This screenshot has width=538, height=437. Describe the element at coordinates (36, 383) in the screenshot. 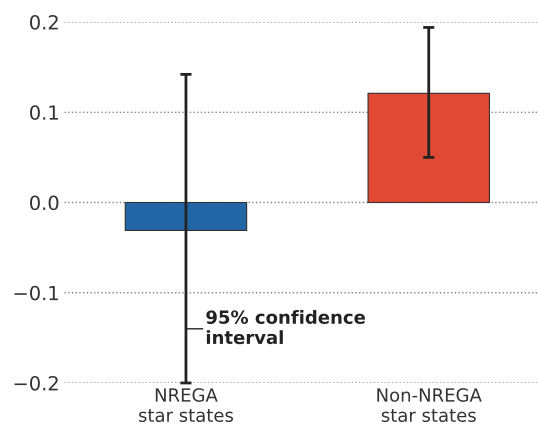

I see `y-tick-label: −0.2` at that location.